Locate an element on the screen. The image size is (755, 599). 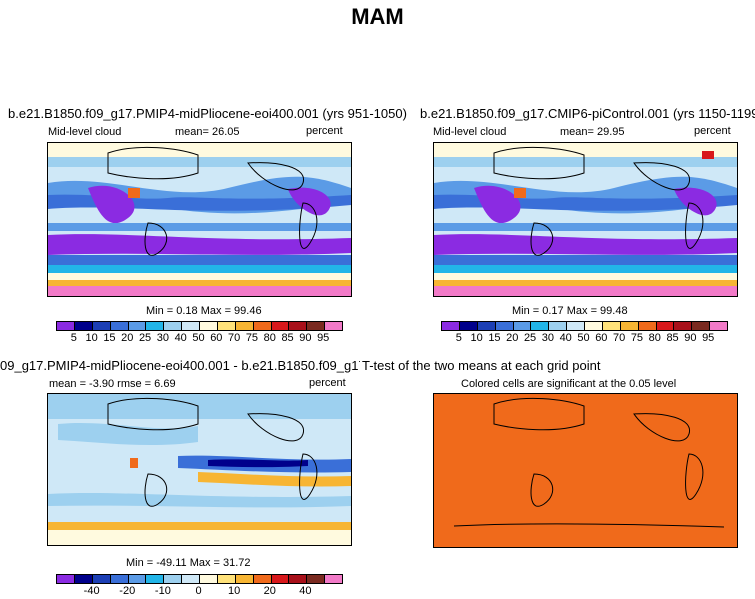
colorbar-2-ticks-label: 70 is located at coordinates (619, 338).